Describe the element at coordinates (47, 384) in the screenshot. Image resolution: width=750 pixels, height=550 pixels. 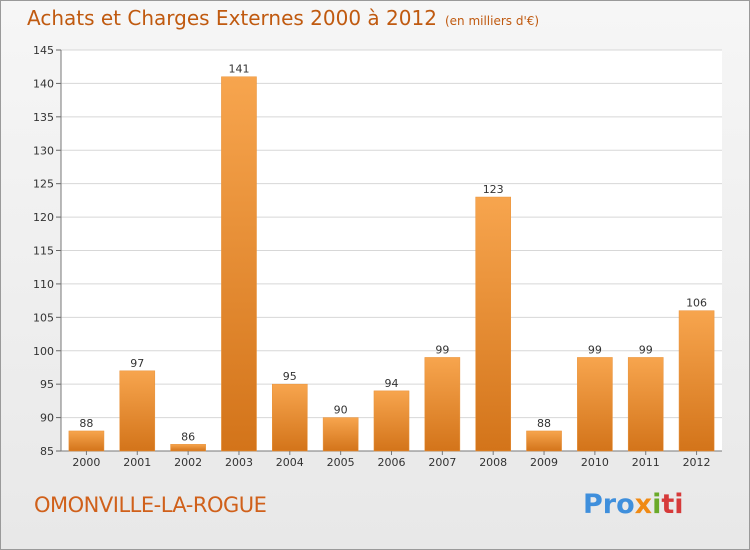
I see `y-tick-label: 95` at that location.